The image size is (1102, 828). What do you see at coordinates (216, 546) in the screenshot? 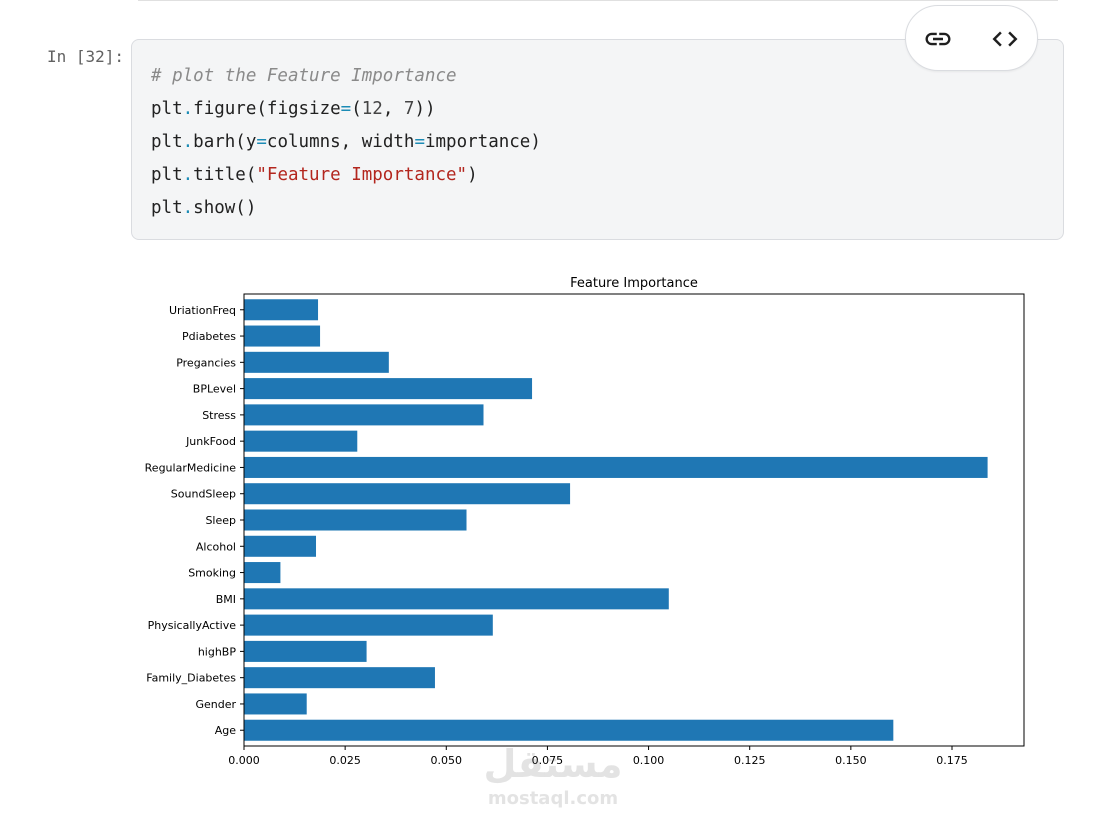
I see `y-tick-label: Alcohol` at bounding box center [216, 546].